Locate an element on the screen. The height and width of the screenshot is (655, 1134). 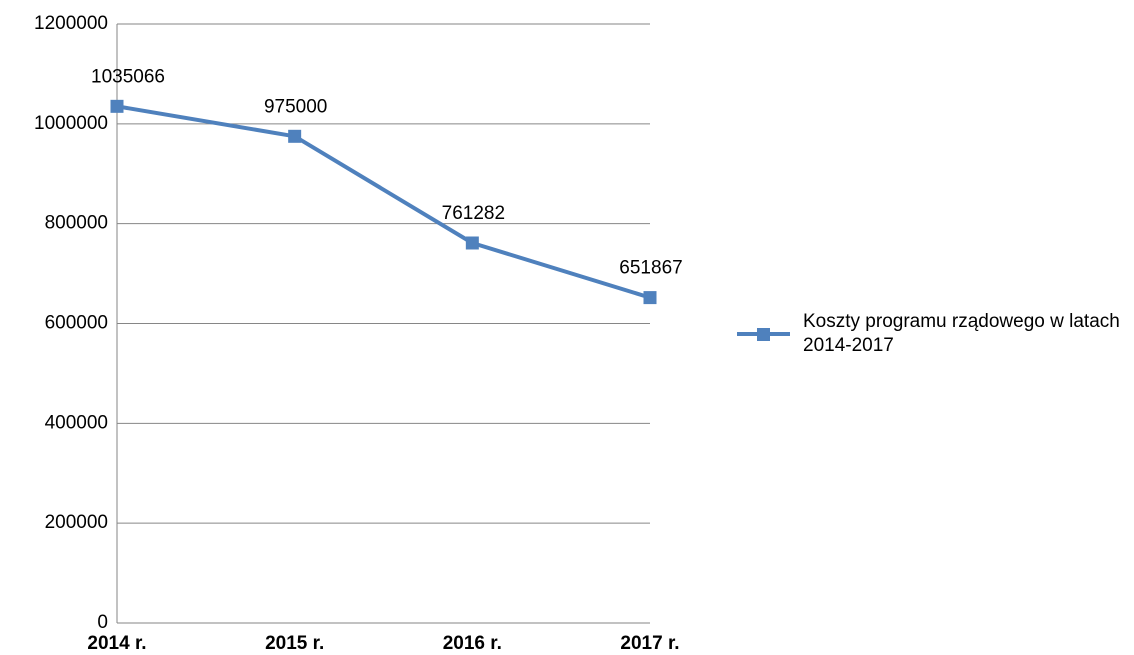
x-tick-label: 2015 r. is located at coordinates (294, 643).